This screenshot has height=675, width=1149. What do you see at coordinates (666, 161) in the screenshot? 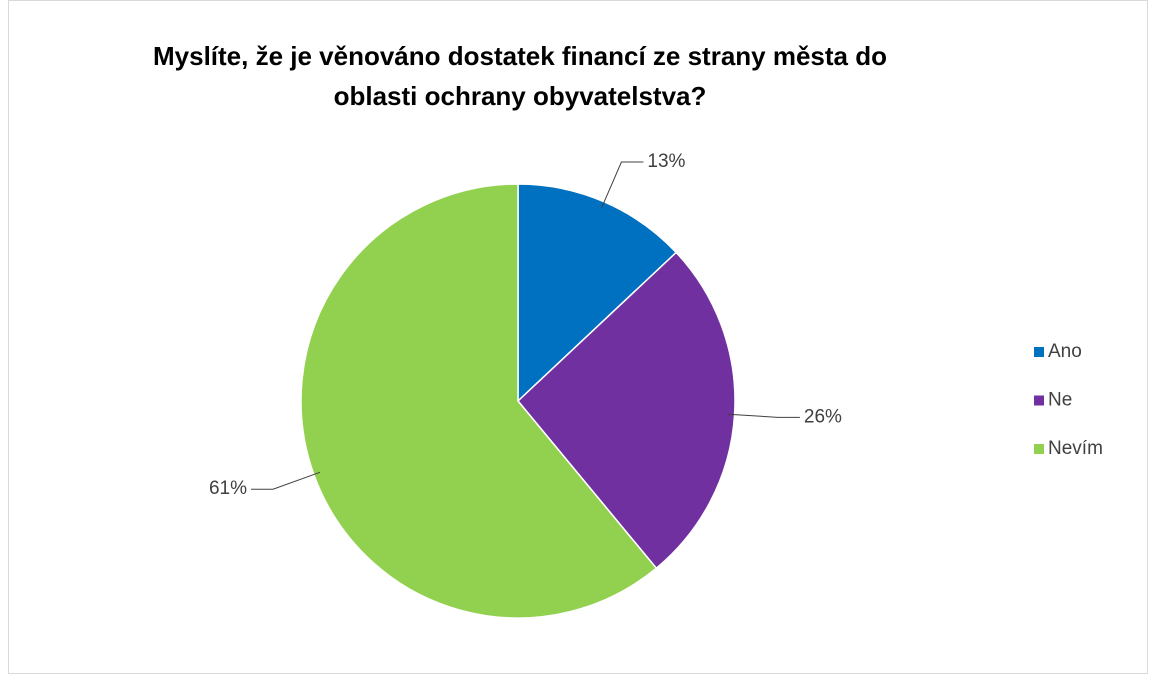
I see `data-label: 13%` at bounding box center [666, 161].